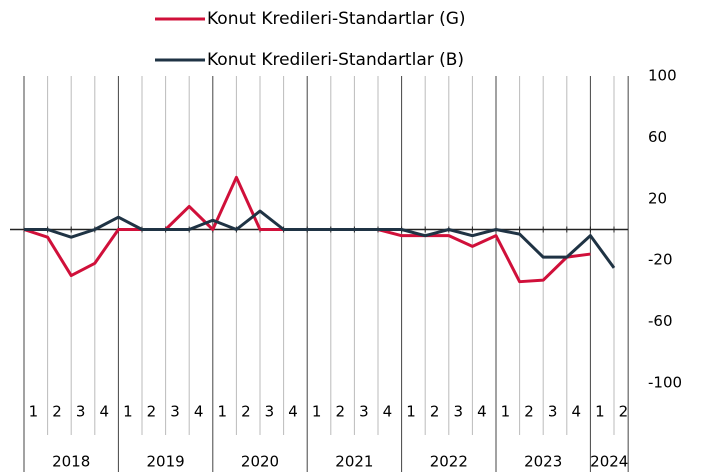 The image size is (704, 472). I want to click on x-group-label: 2024, so click(609, 462).